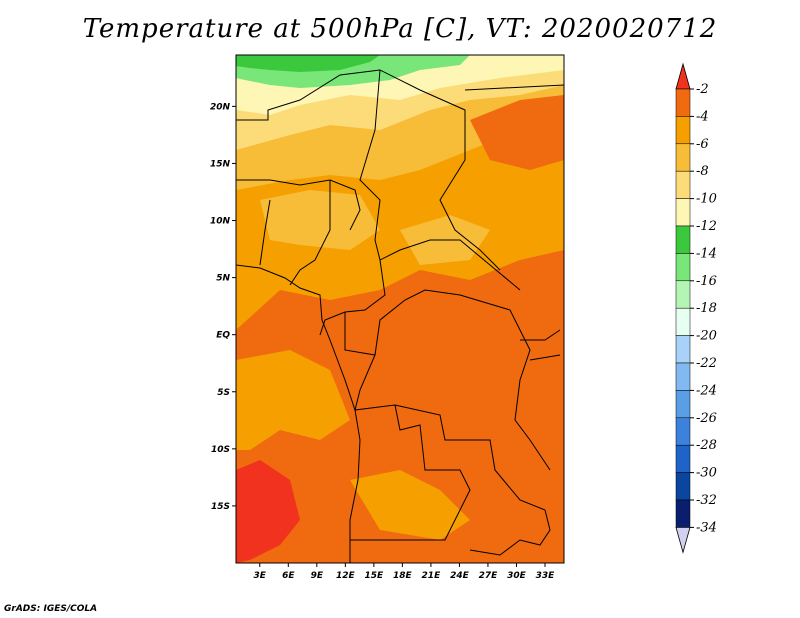  Describe the element at coordinates (683, 76) in the screenshot. I see `colorbar-top-arrow` at that location.